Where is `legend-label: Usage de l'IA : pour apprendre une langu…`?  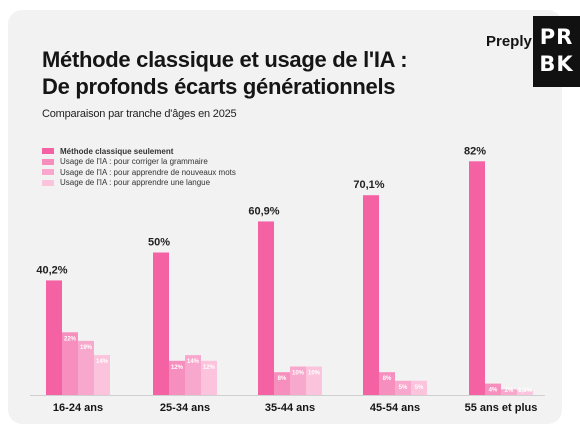
legend-label: Usage de l'IA : pour apprendre une langu… is located at coordinates (135, 182).